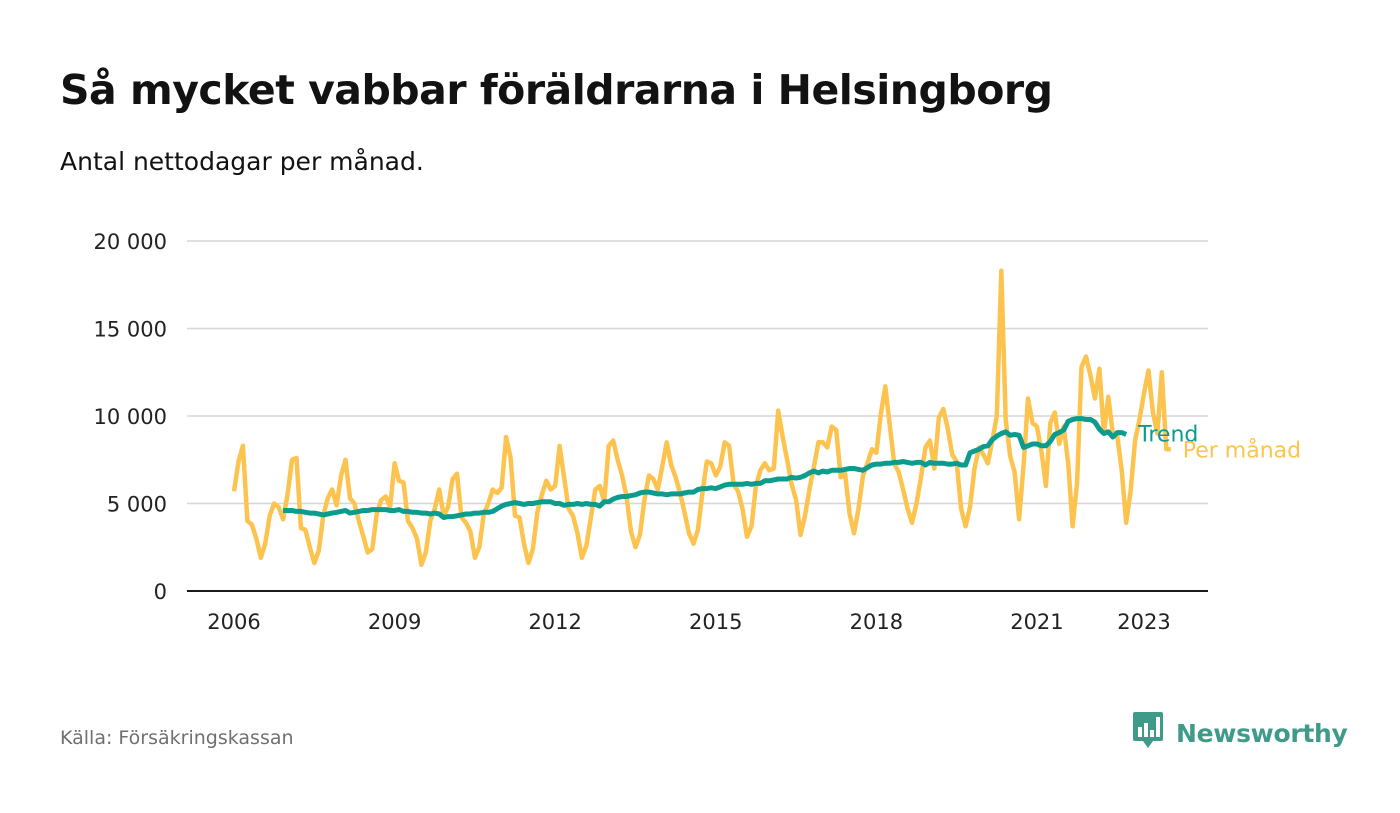 The width and height of the screenshot is (1400, 813). What do you see at coordinates (130, 242) in the screenshot?
I see `y-tick-label: 20 000` at bounding box center [130, 242].